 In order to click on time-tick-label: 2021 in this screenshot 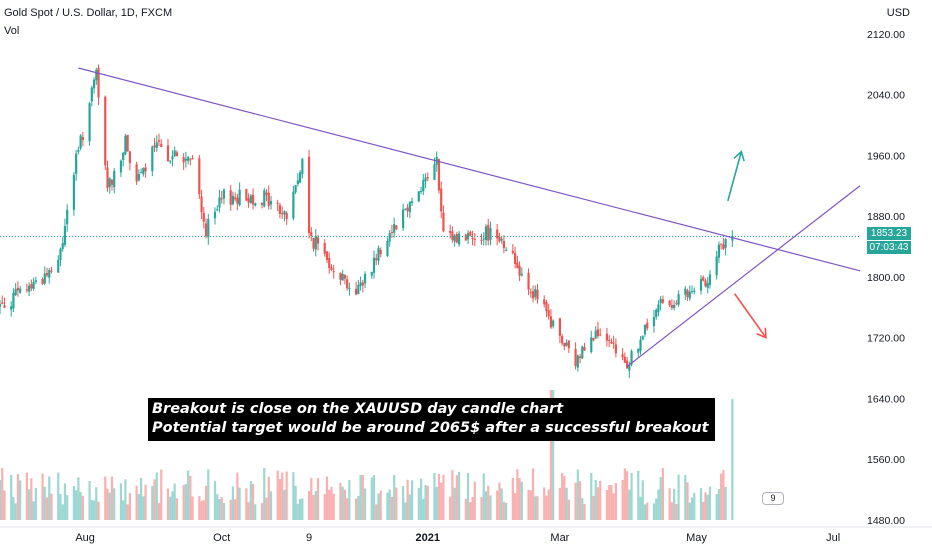, I will do `click(428, 538)`.